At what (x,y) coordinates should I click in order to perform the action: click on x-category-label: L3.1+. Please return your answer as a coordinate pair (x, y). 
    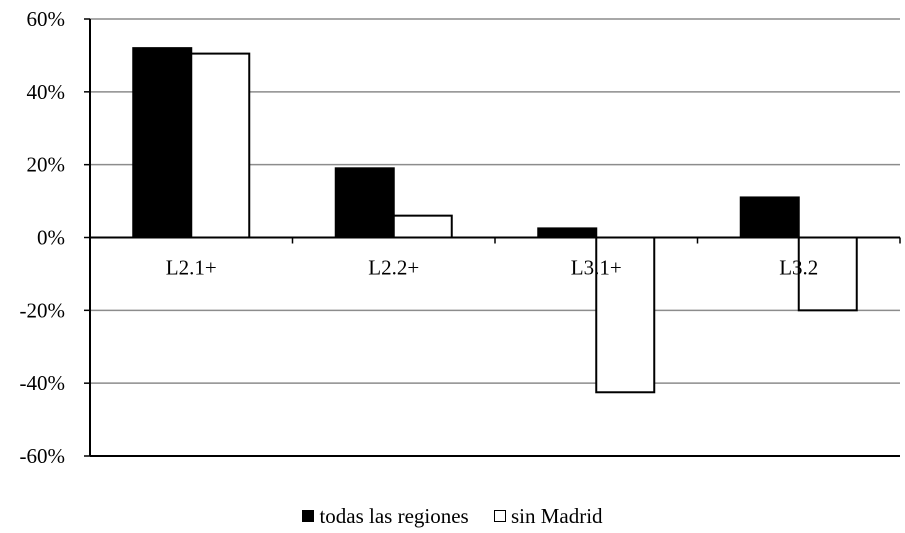
    Looking at the image, I should click on (596, 268).